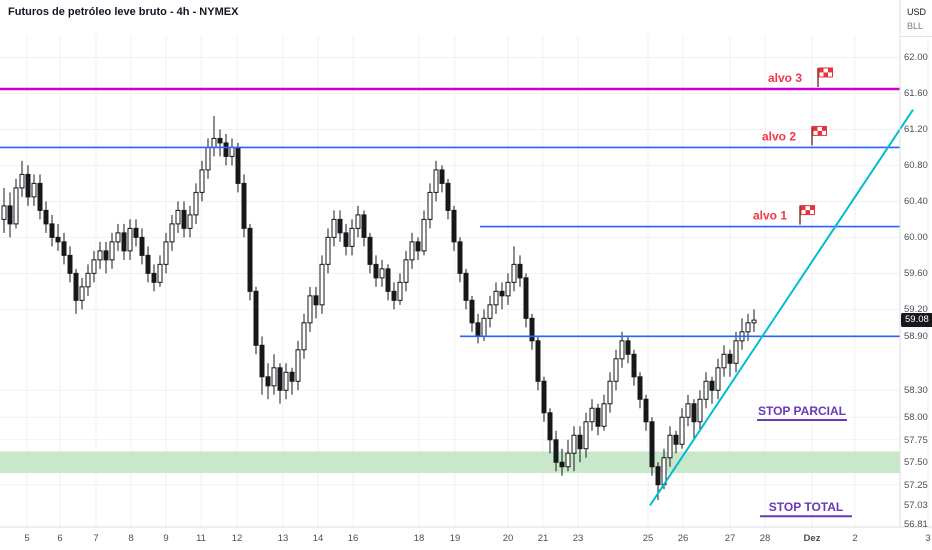  Describe the element at coordinates (916, 320) in the screenshot. I see `last-price-badge: 59.08` at that location.